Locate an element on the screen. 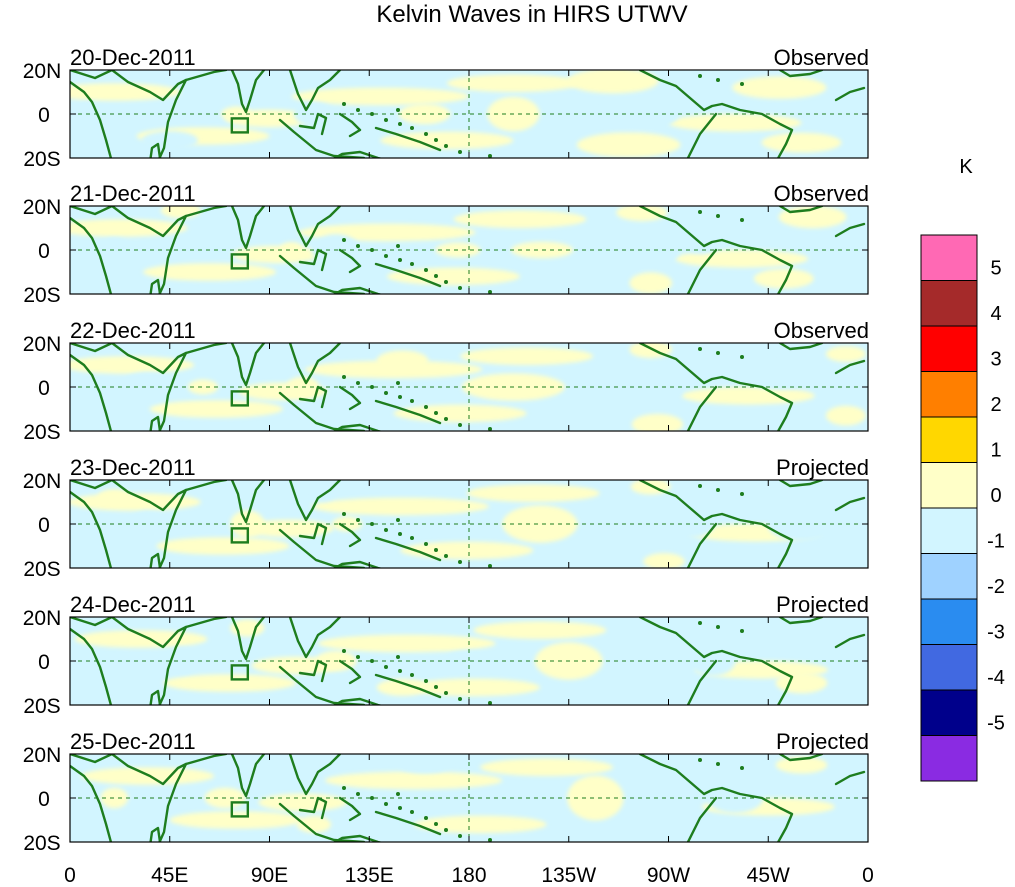  x-tick-label: 45E is located at coordinates (169, 875).